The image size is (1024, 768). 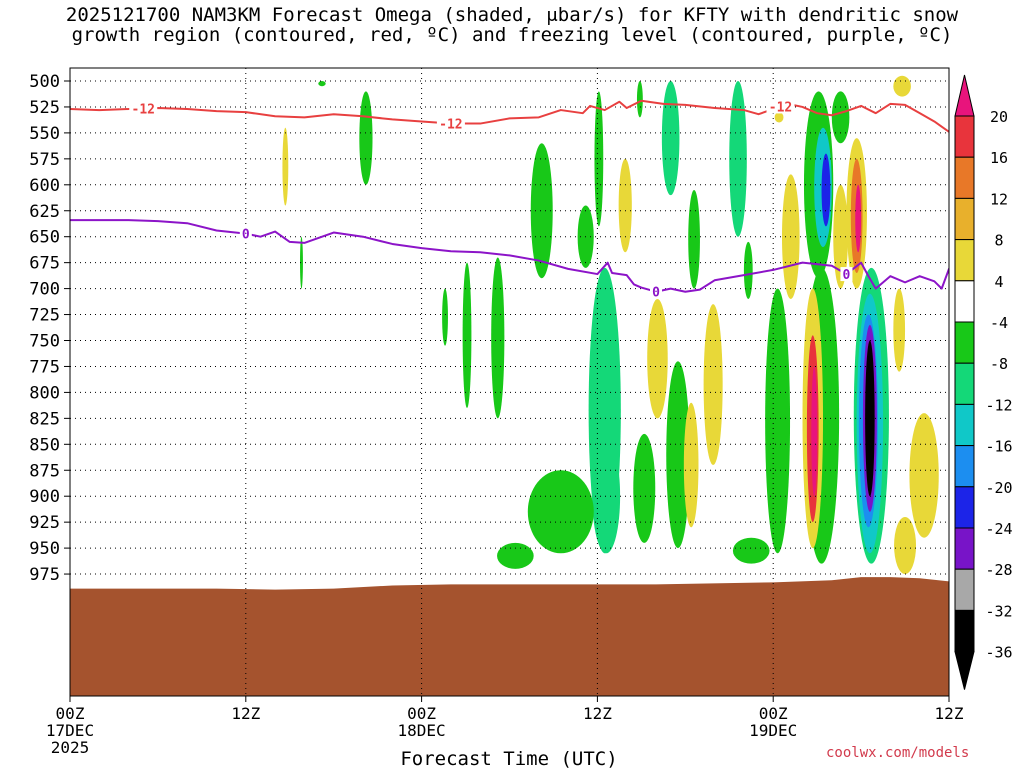 I want to click on y-tick-label: 800, so click(x=44, y=393).